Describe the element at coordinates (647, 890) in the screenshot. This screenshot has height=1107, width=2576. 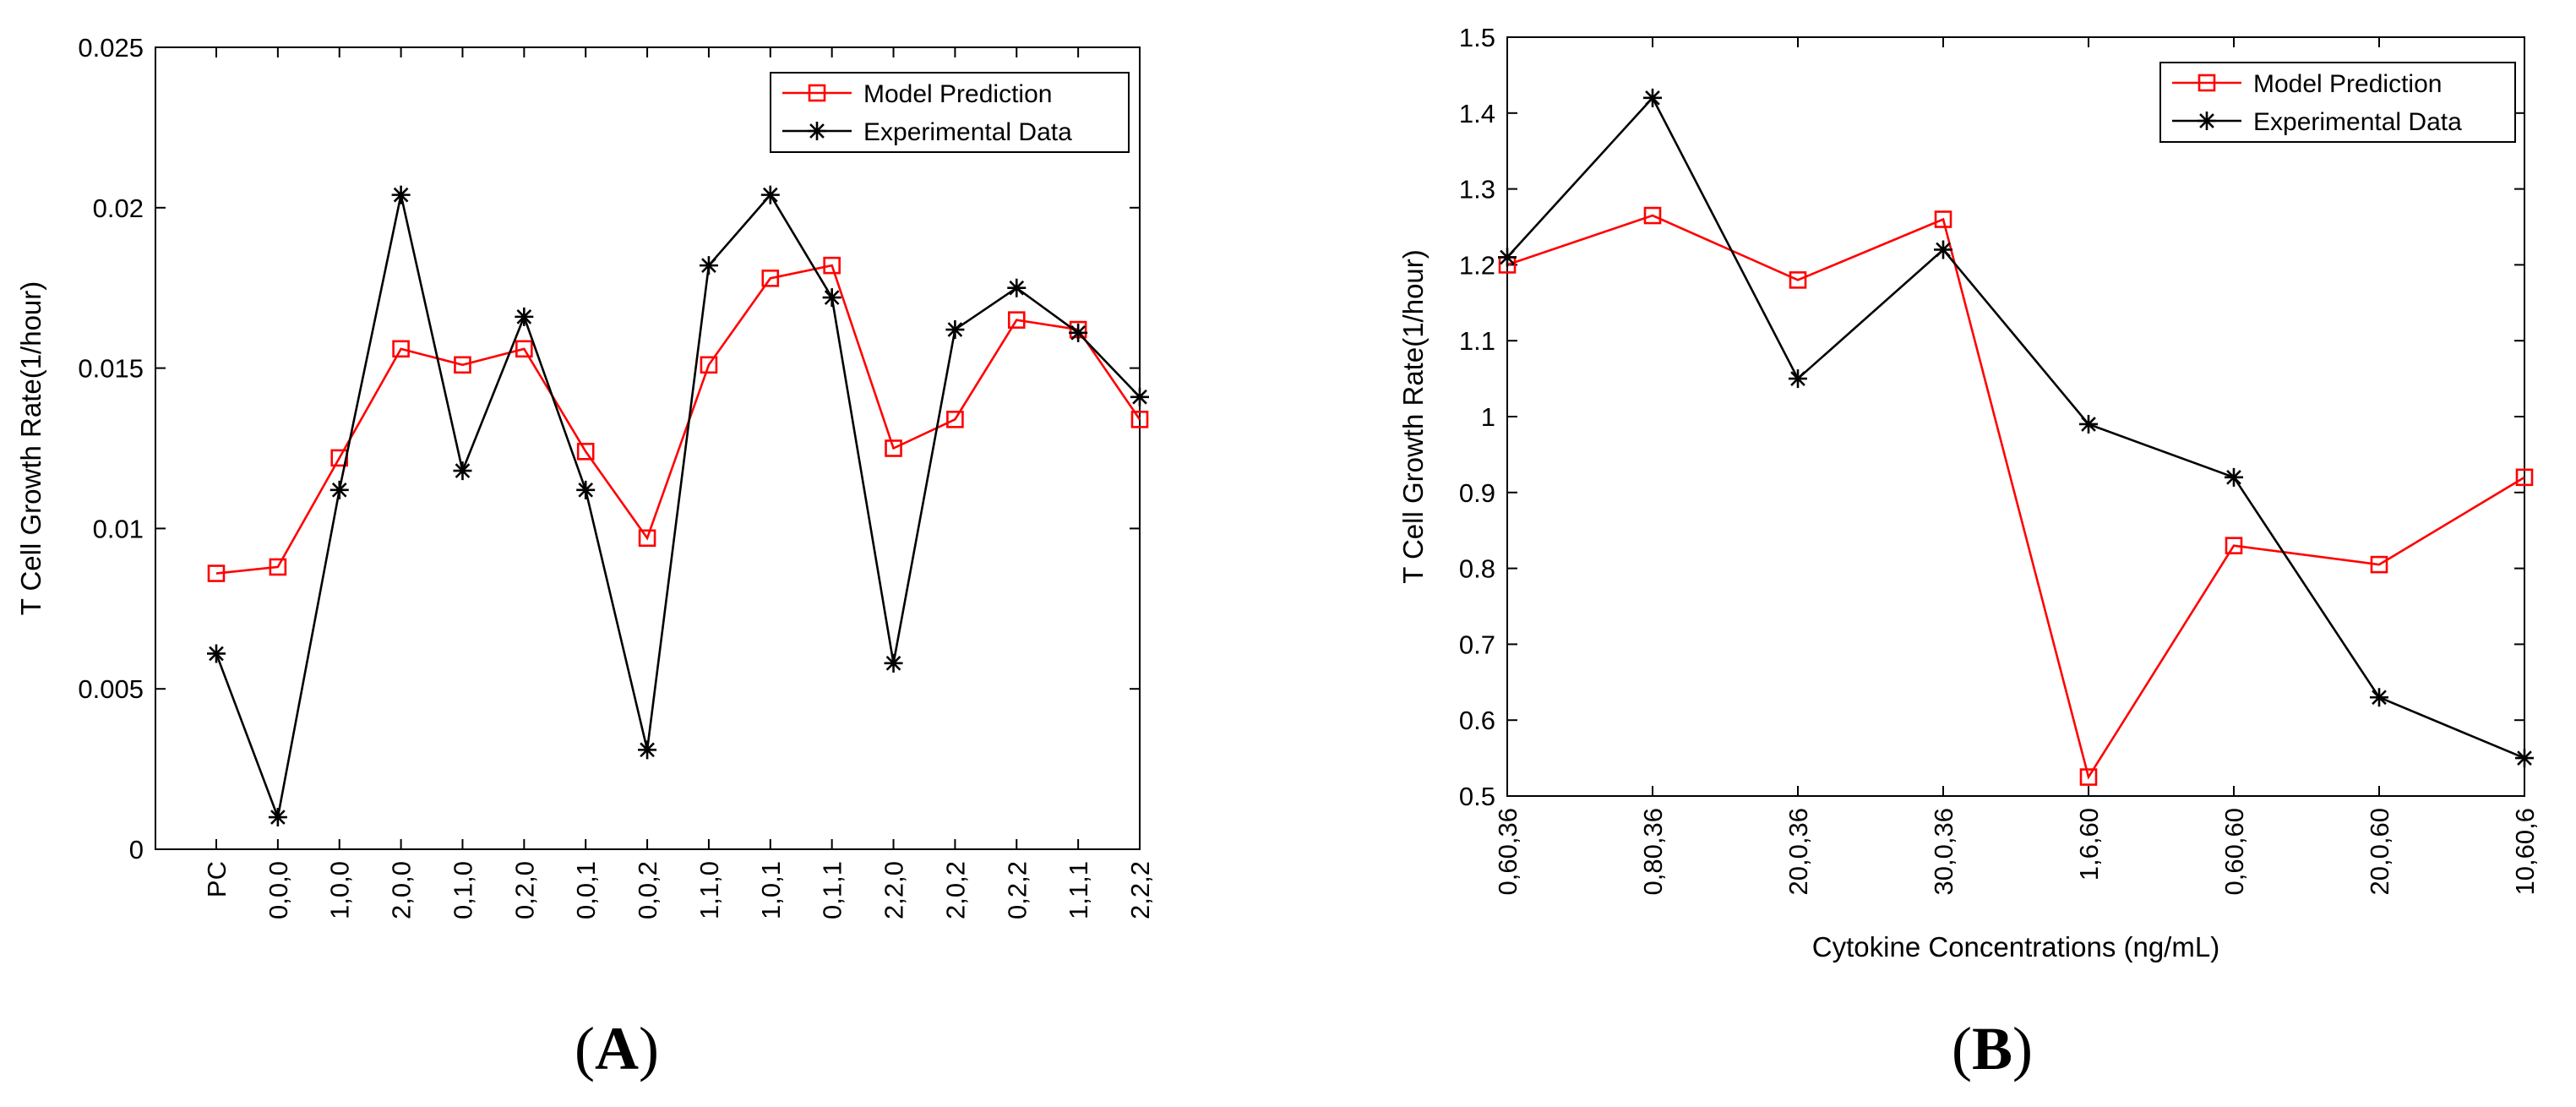
I see `x-tick-label: 0,0,2` at that location.